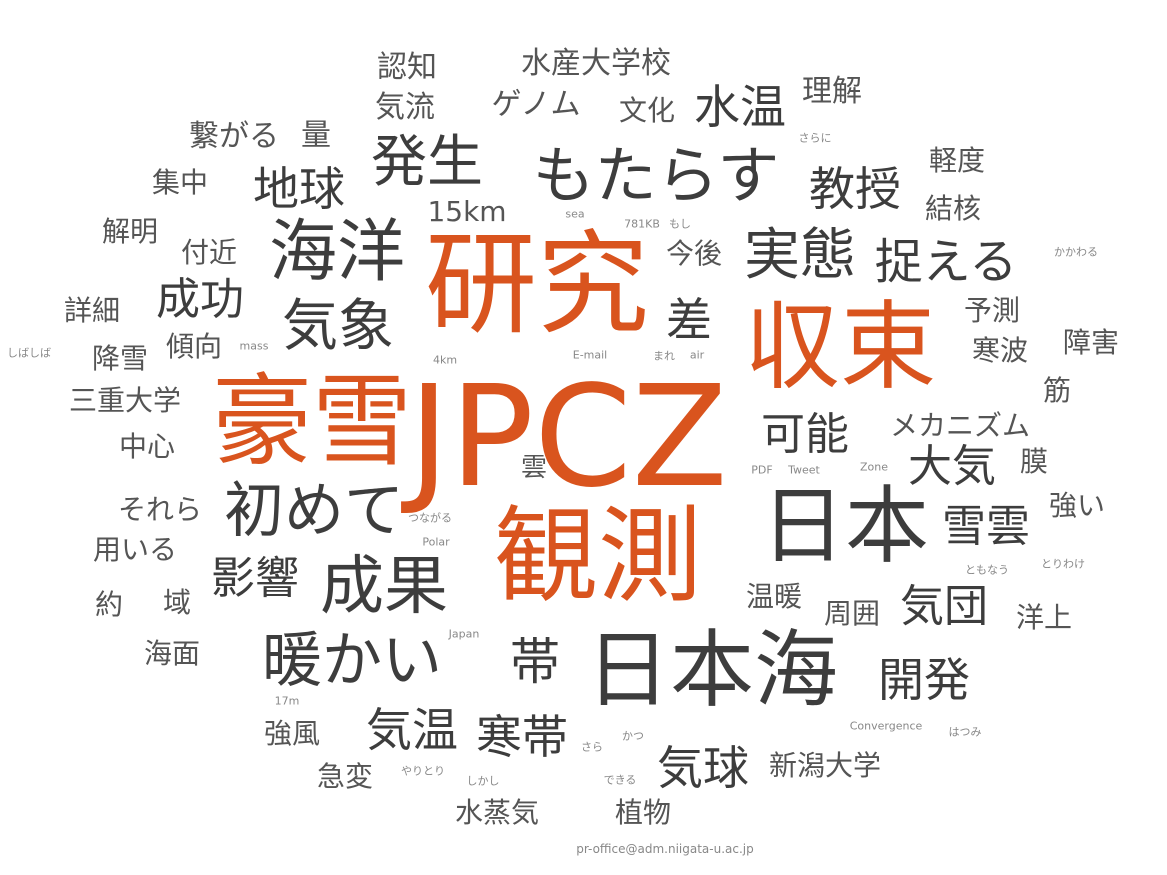  Describe the element at coordinates (200, 299) in the screenshot. I see `word-seiko: 成功` at that location.